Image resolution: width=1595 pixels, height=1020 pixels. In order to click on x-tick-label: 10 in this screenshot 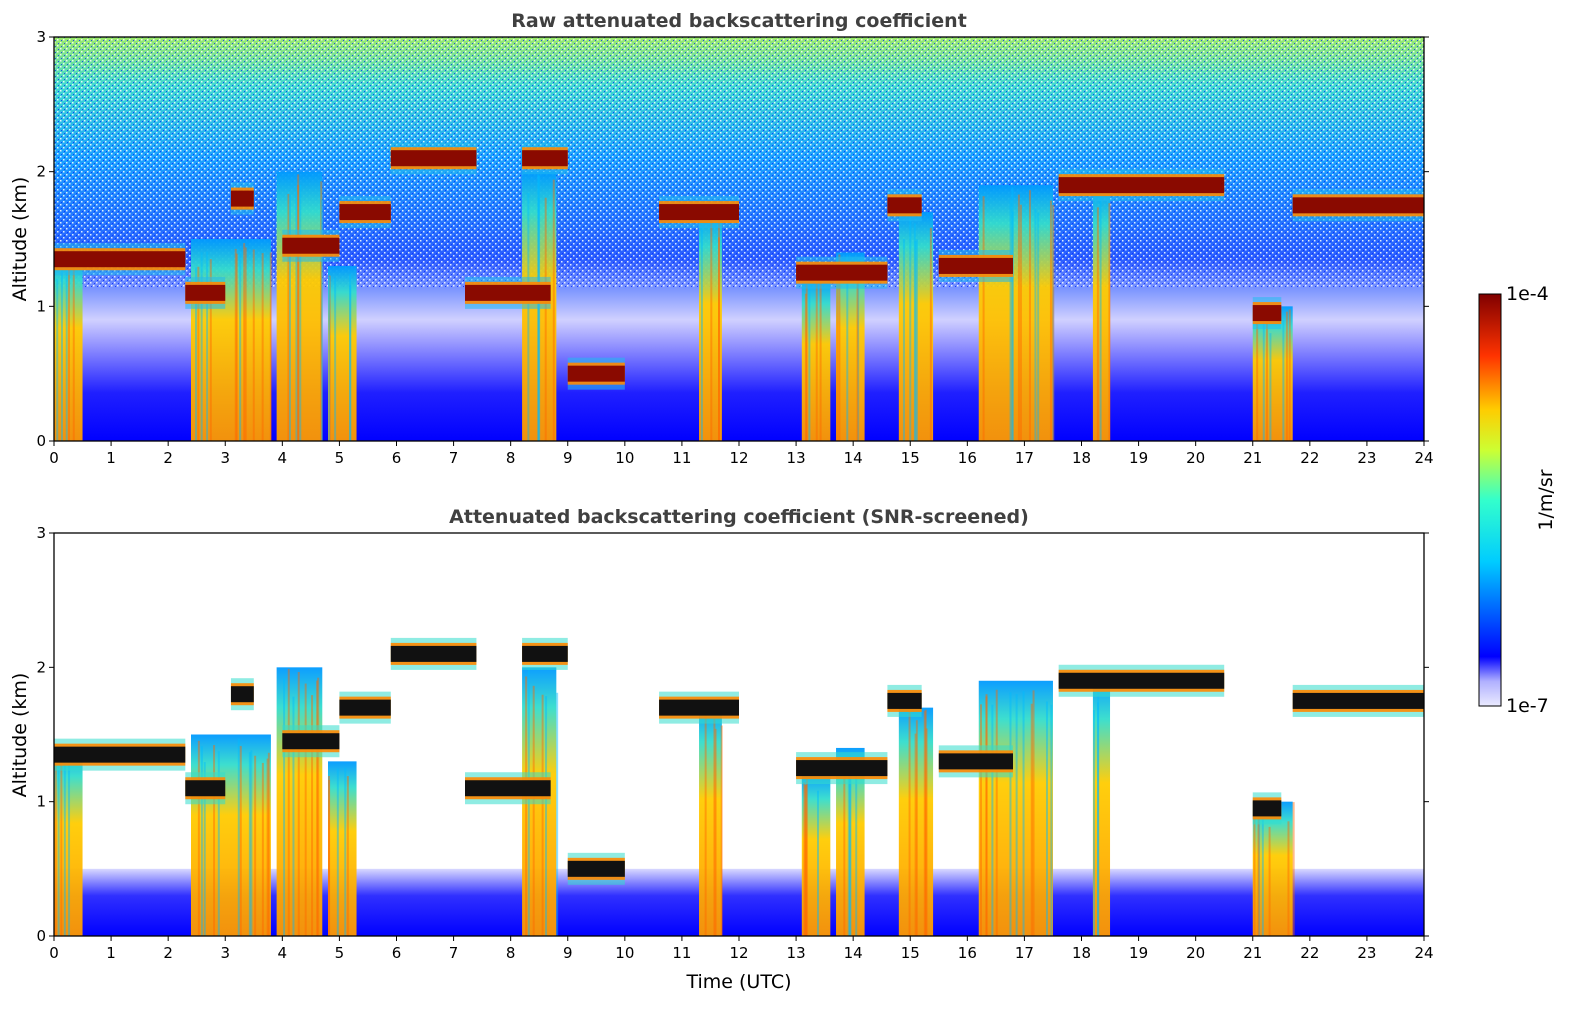, I will do `click(624, 953)`.